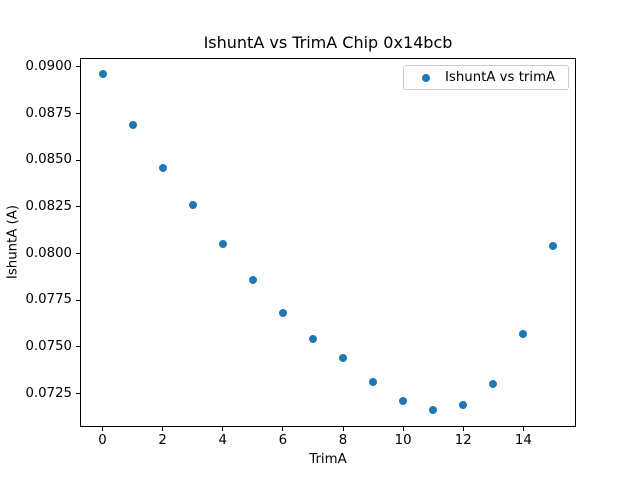 The width and height of the screenshot is (640, 480). Describe the element at coordinates (403, 440) in the screenshot. I see `x-tick-label: 10` at that location.